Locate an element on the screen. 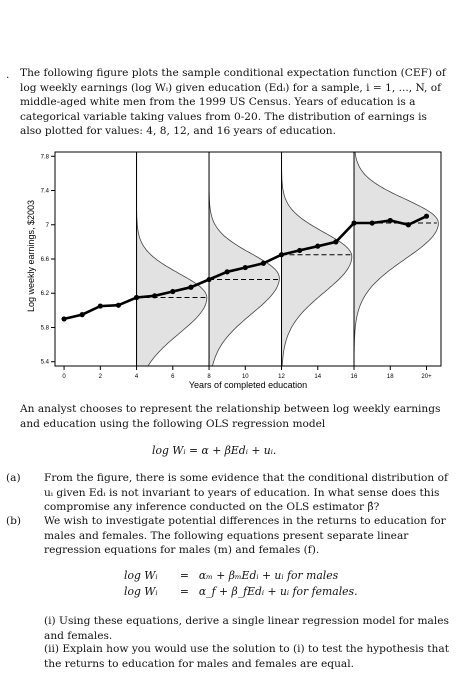  part-a-label: (a) is located at coordinates (13, 478).